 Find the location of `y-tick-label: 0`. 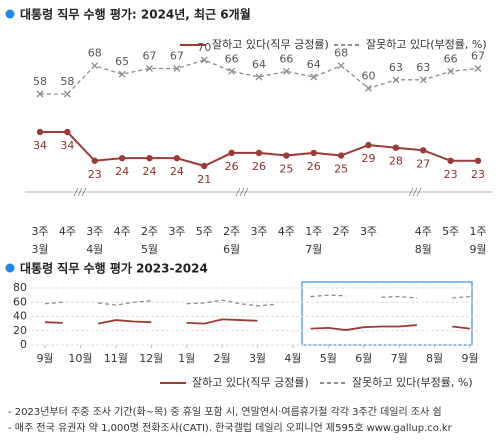

y-tick-label: 0 is located at coordinates (23, 344).